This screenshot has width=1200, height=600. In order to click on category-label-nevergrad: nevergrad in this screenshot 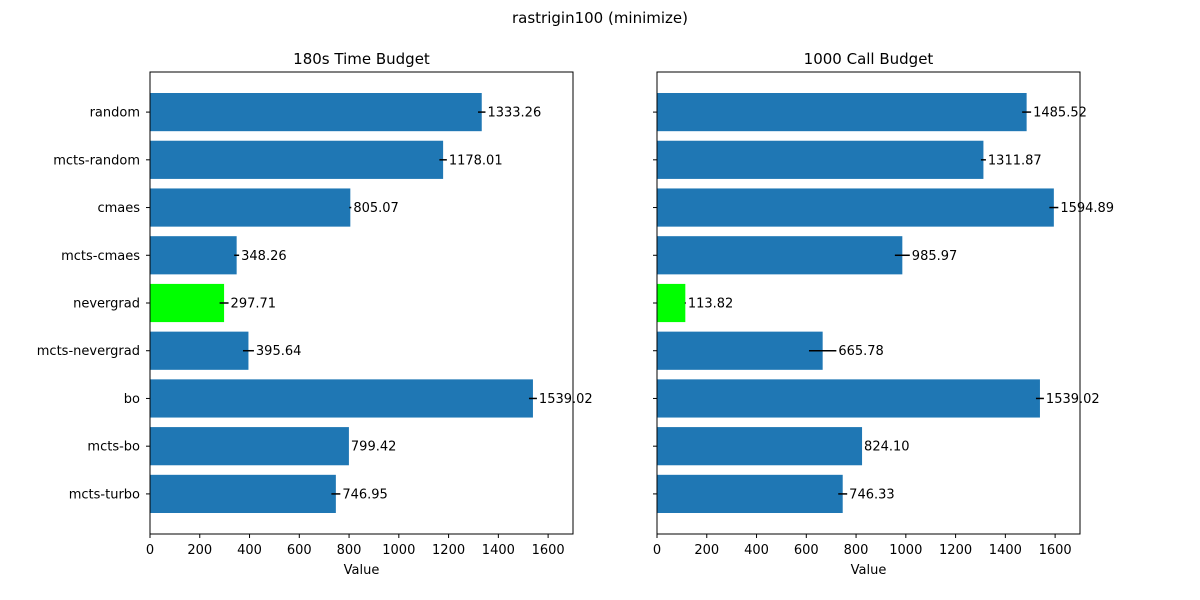, I will do `click(106, 304)`.